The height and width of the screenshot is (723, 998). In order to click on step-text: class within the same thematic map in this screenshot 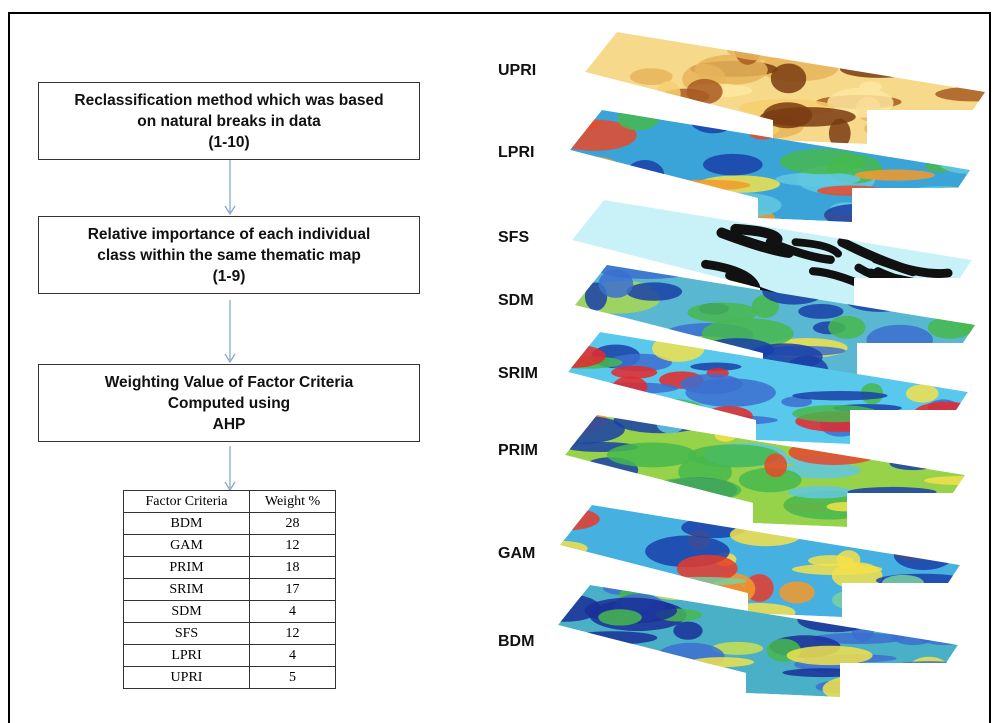, I will do `click(229, 255)`.